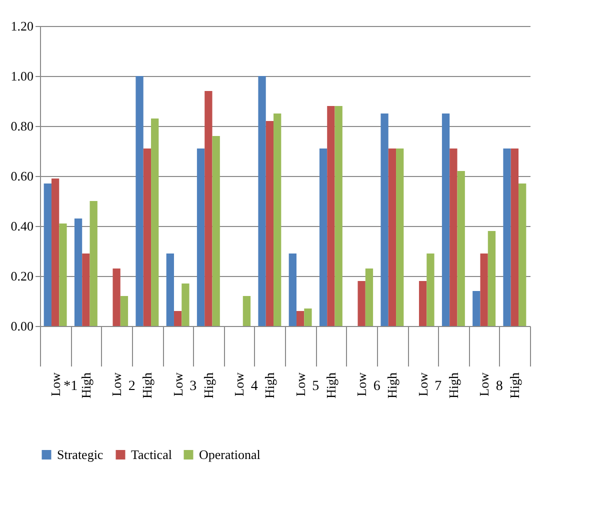  Describe the element at coordinates (22, 176) in the screenshot. I see `y-tick-label: 0.60` at that location.